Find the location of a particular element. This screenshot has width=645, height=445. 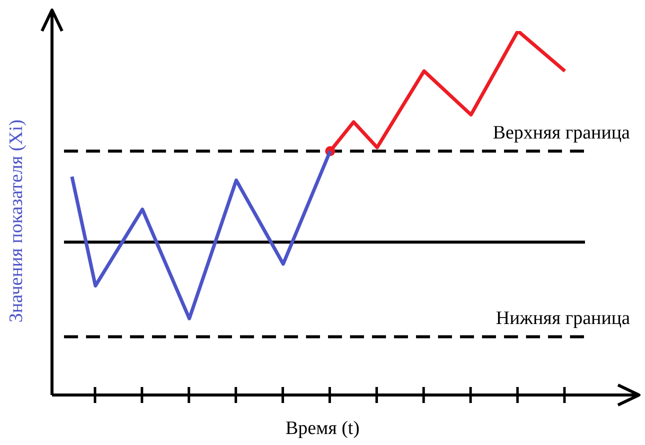

ref-line-label: Верхняя граница is located at coordinates (561, 133).